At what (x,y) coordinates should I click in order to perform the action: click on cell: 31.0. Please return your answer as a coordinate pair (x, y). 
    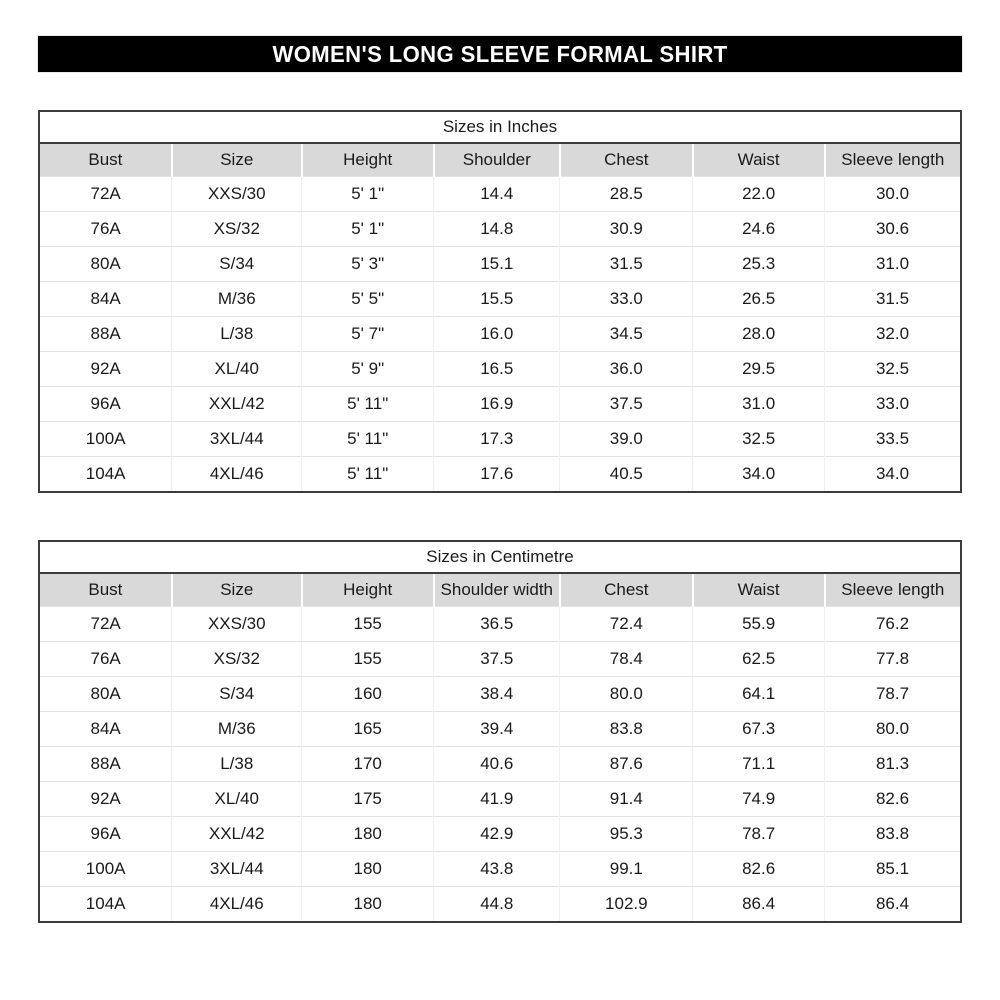
    Looking at the image, I should click on (892, 264).